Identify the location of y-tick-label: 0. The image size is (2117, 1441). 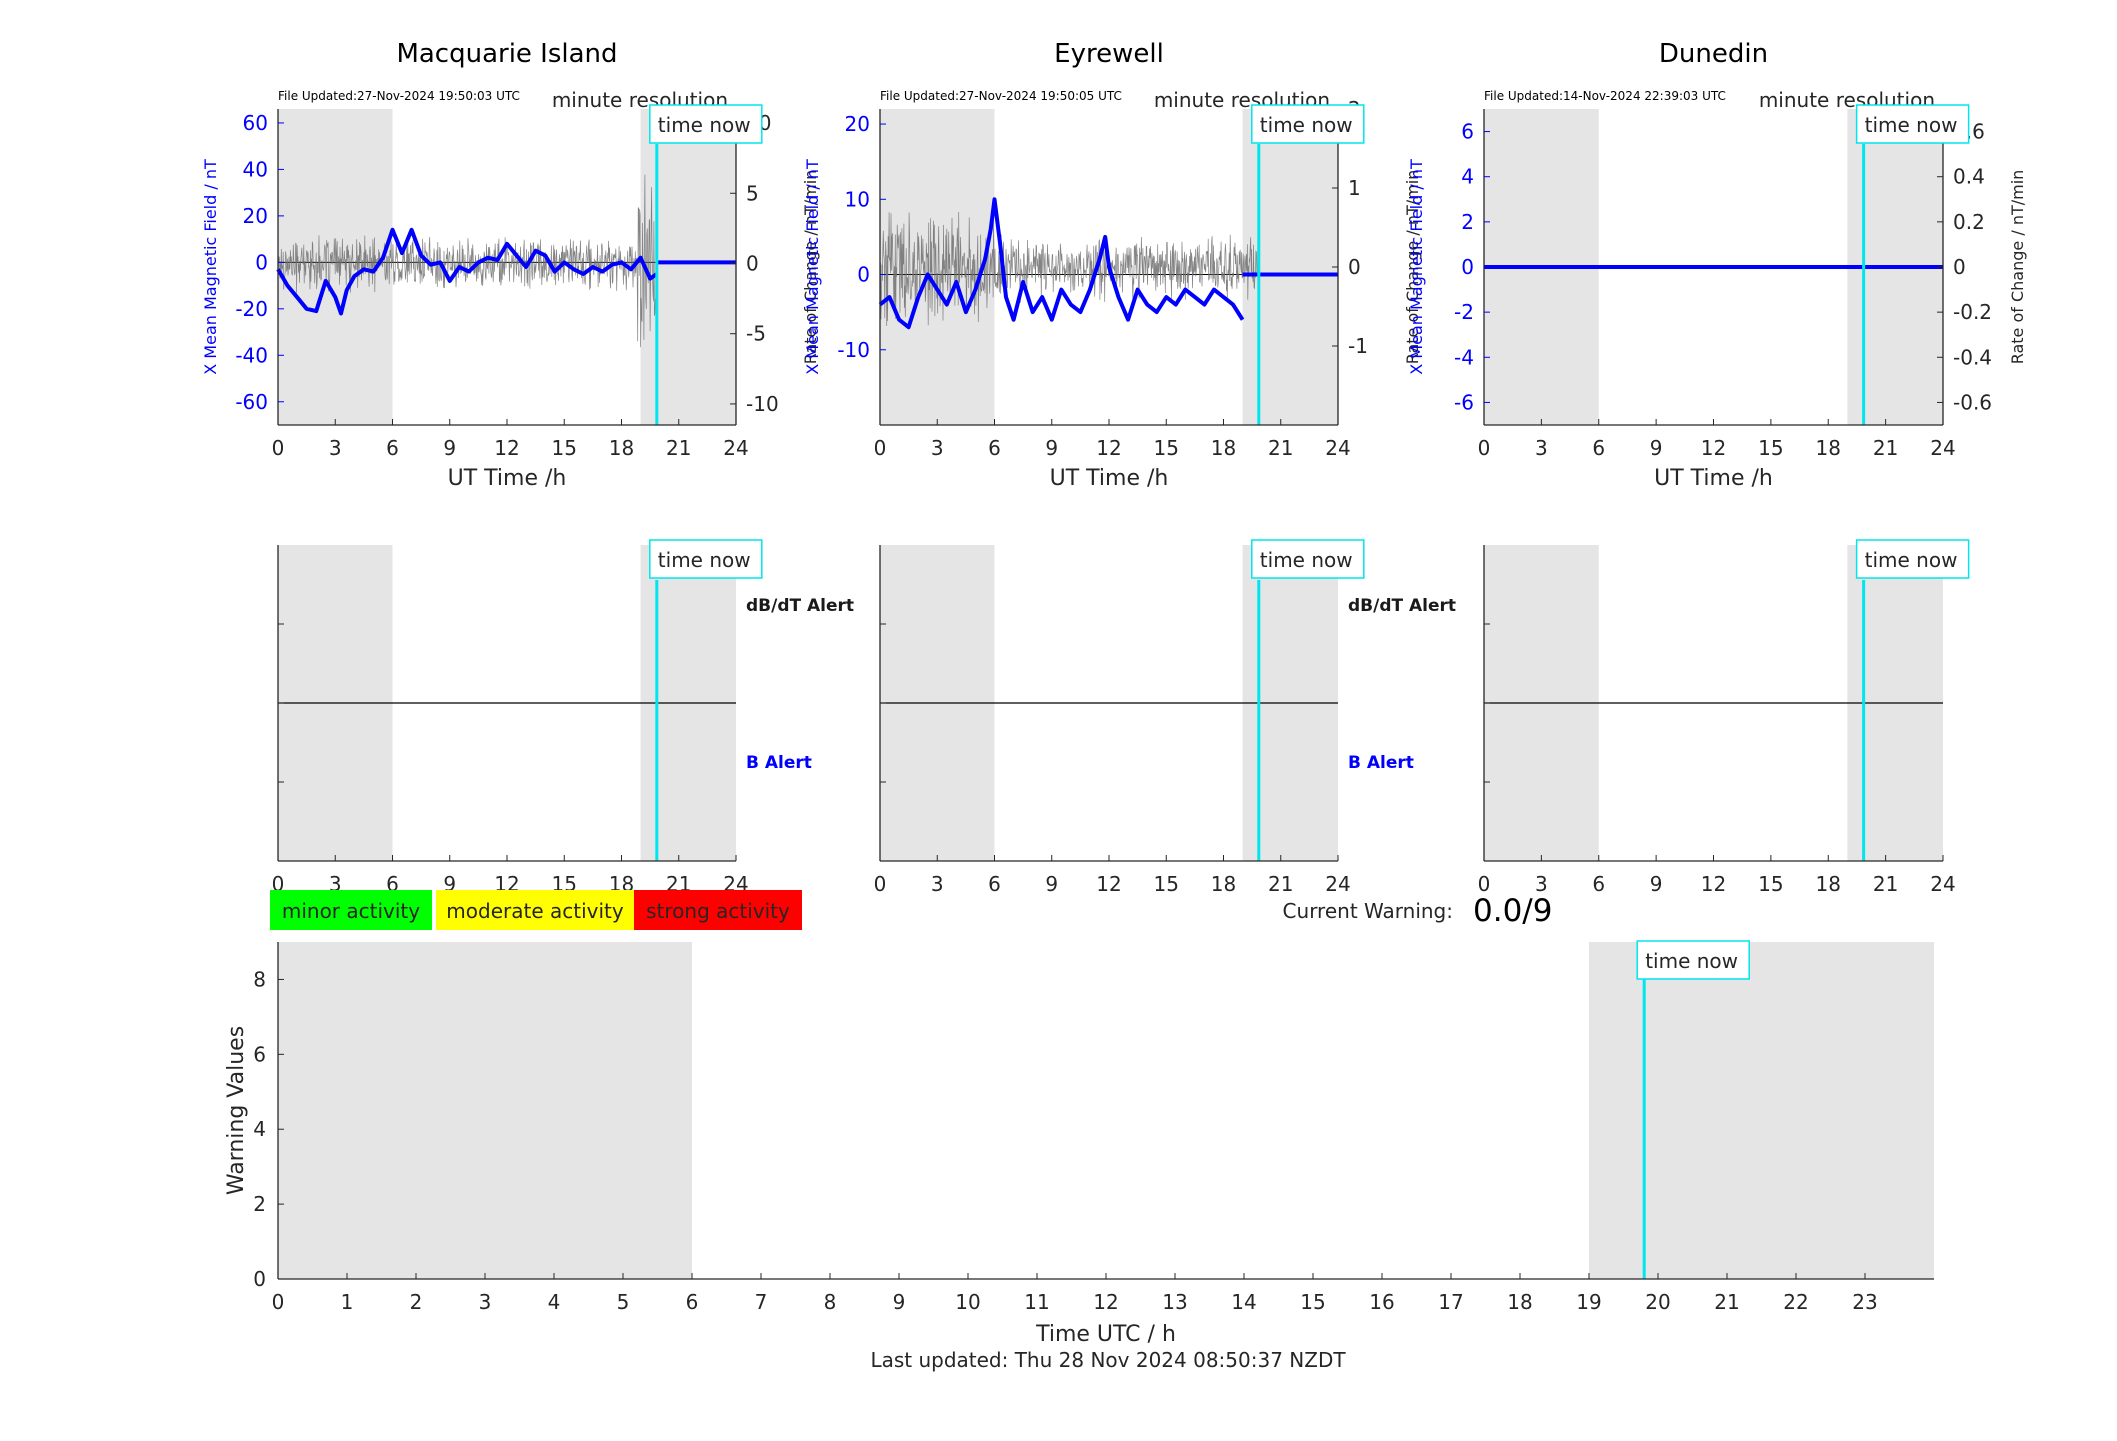
(259, 1279).